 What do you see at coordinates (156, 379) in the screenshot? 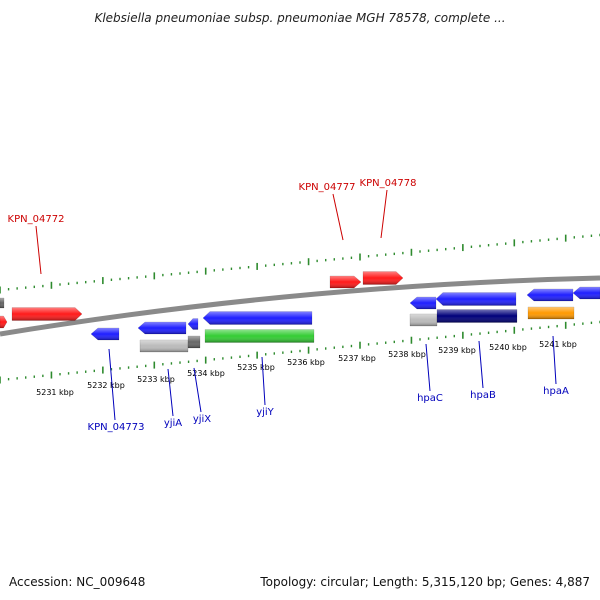
I see `ruler-tick-label: 5233 kbp` at bounding box center [156, 379].